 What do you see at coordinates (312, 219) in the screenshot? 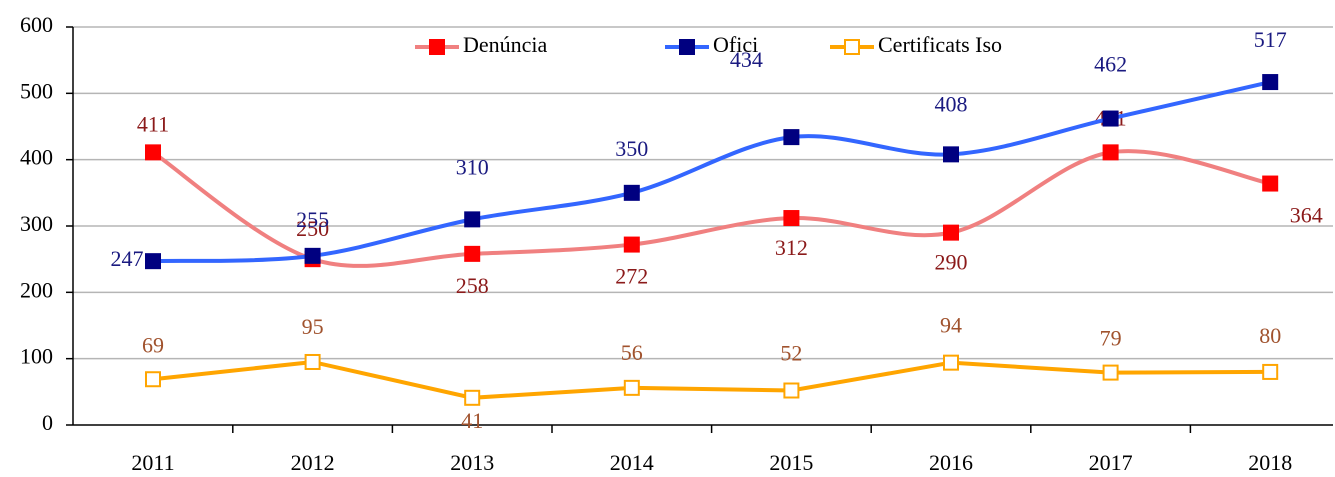
I see `data-label: 255` at bounding box center [312, 219].